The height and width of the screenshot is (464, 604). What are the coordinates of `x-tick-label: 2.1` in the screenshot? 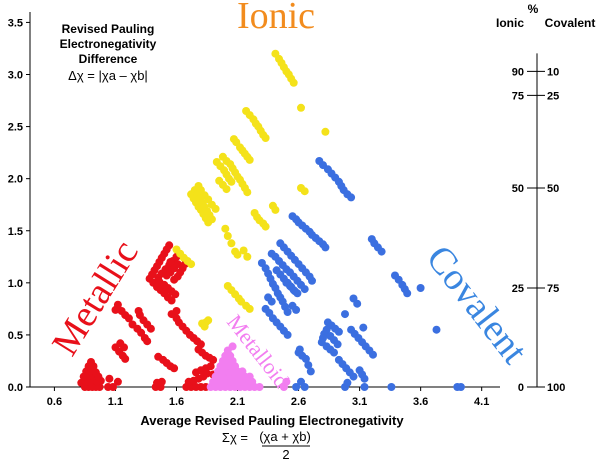 It's located at (237, 402).